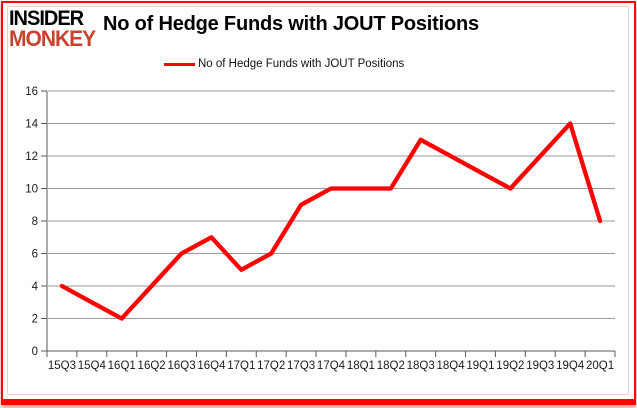  What do you see at coordinates (52, 39) in the screenshot?
I see `logo-text-monkey: MONKEY` at bounding box center [52, 39].